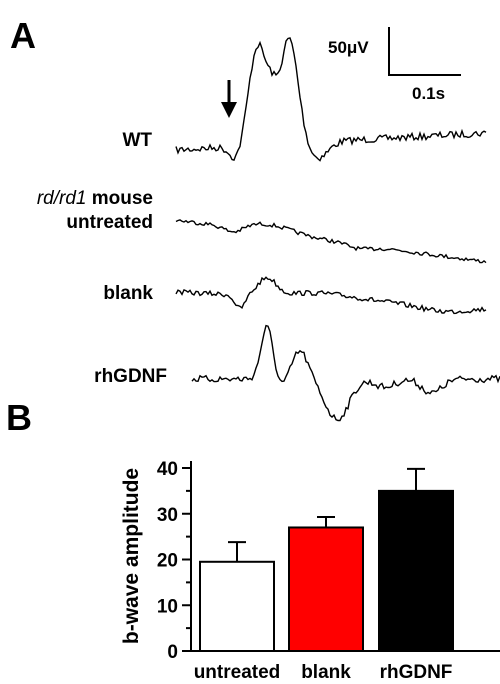  I want to click on x-tick-label: blank, so click(326, 672).